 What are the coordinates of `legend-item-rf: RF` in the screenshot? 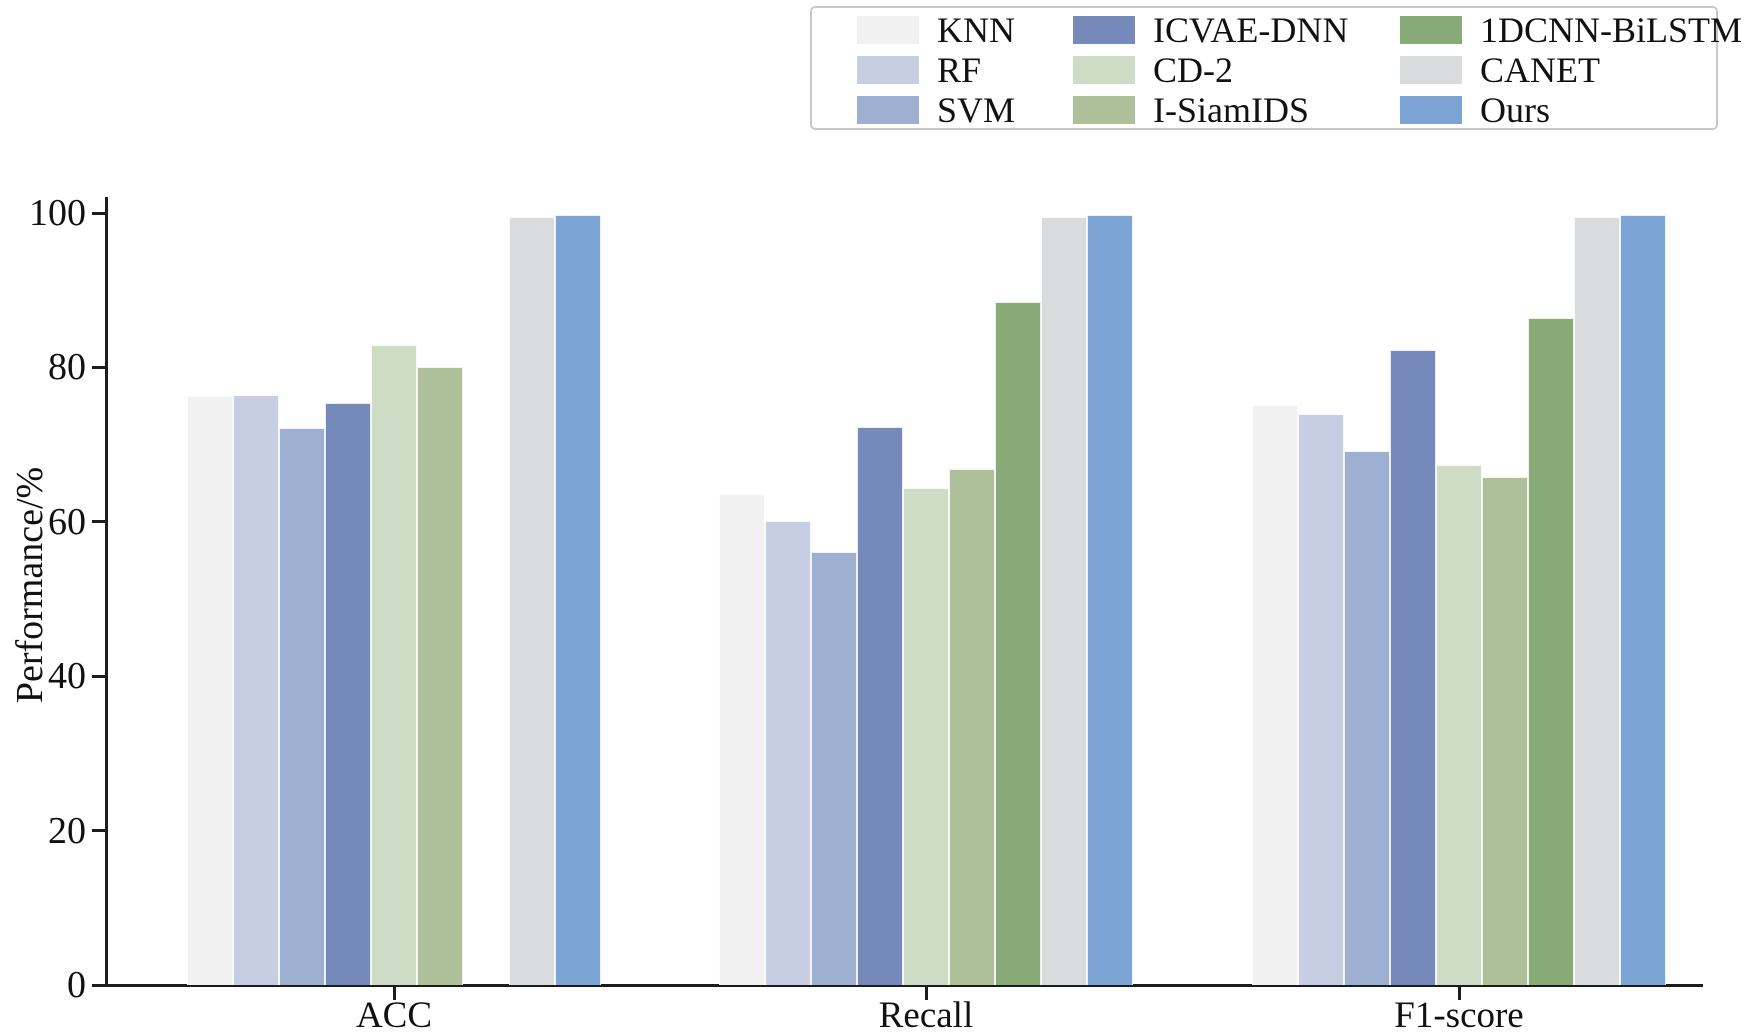 It's located at (965, 70).